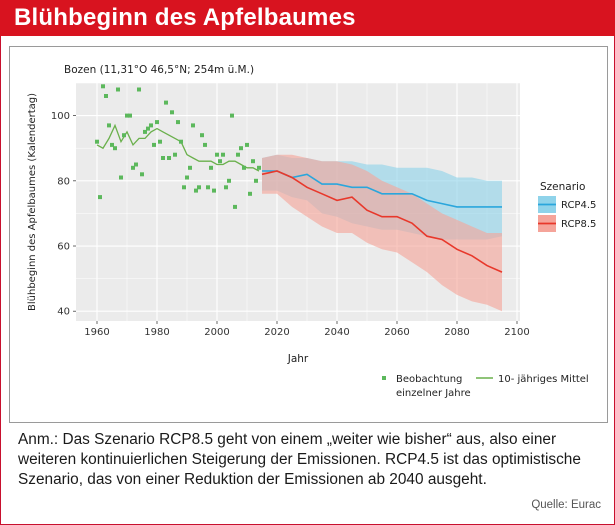 The width and height of the screenshot is (615, 525). What do you see at coordinates (578, 224) in the screenshot?
I see `legend-rcp85-label: RCP8.5` at bounding box center [578, 224].